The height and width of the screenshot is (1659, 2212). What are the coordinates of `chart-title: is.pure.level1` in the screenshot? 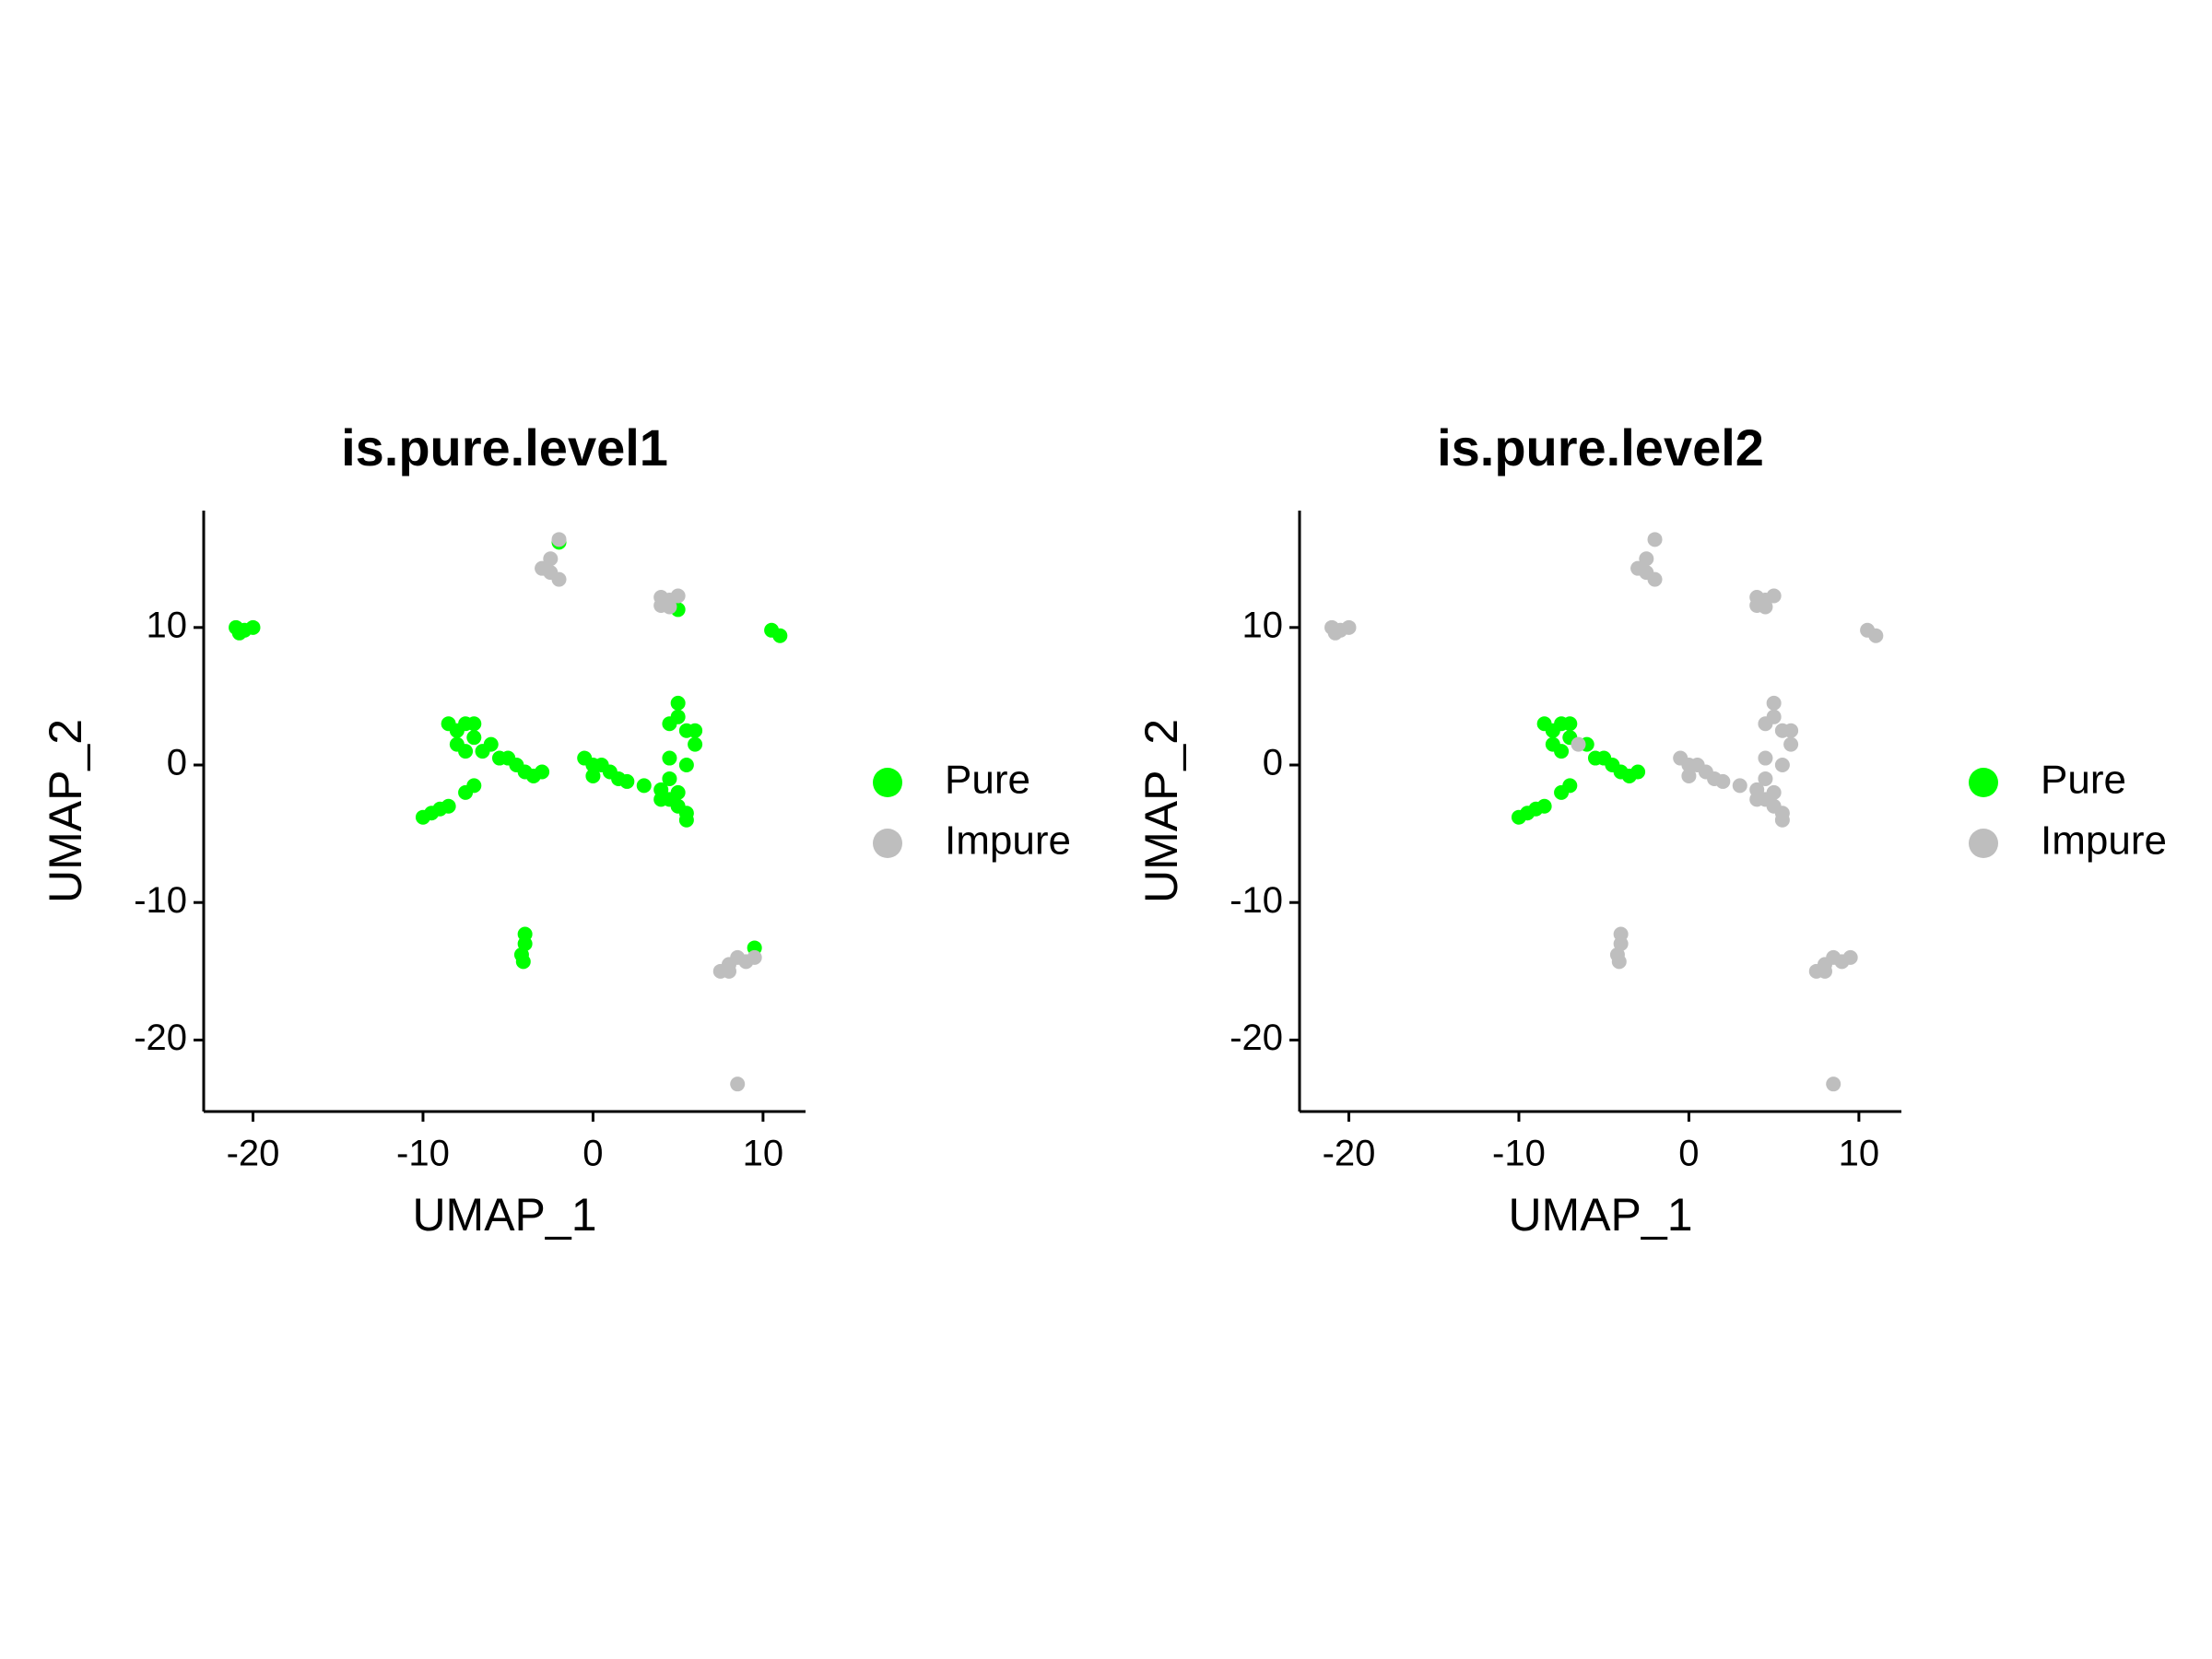 It's located at (504, 447).